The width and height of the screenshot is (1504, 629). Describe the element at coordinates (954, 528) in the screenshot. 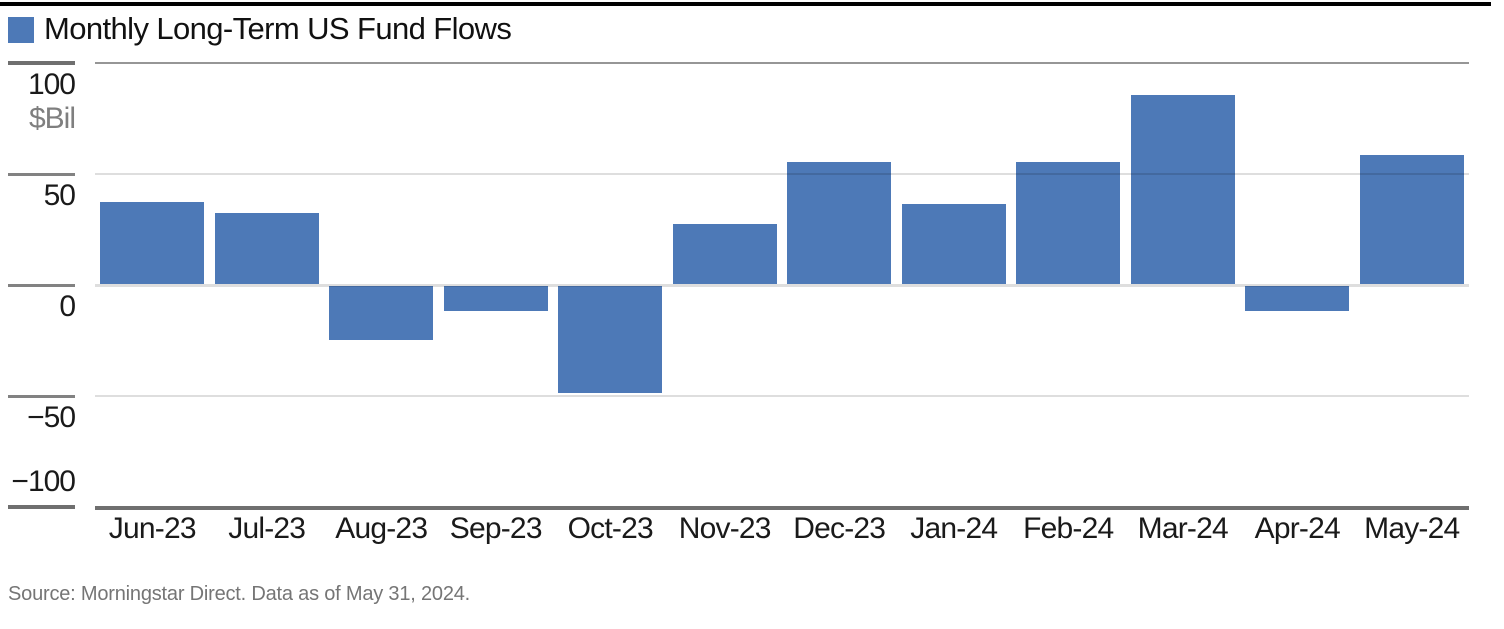

I see `xtick-label-jan-24: Jan-24` at that location.